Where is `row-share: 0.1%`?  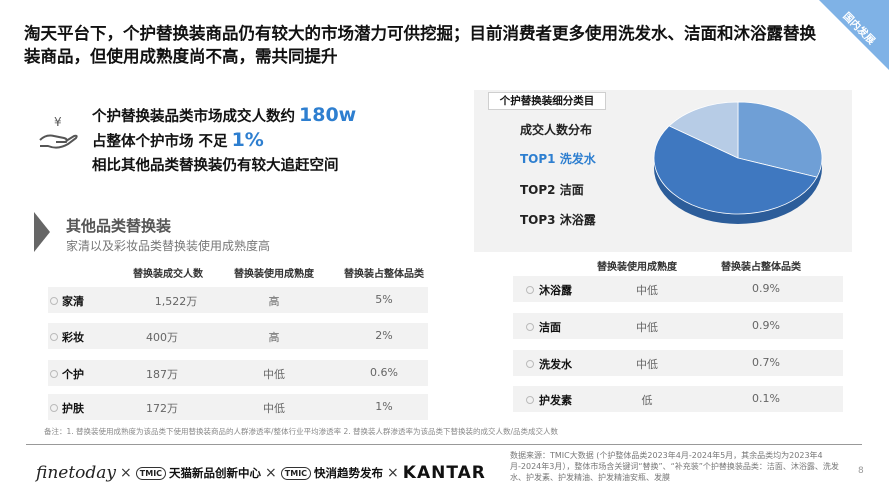
row-share: 0.1% is located at coordinates (766, 398).